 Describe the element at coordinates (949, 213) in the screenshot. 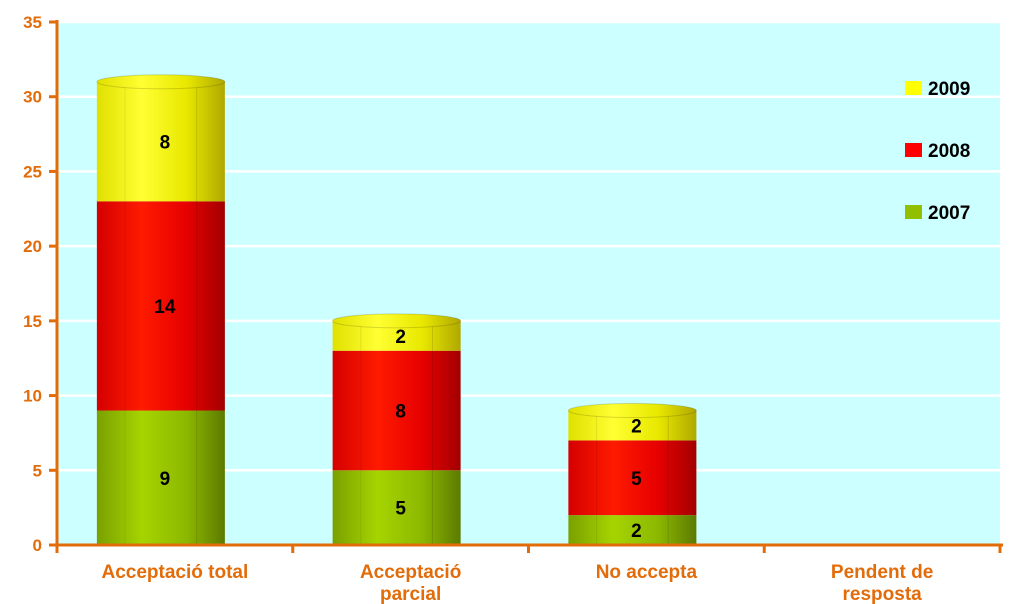

I see `legend-label: 2007` at that location.